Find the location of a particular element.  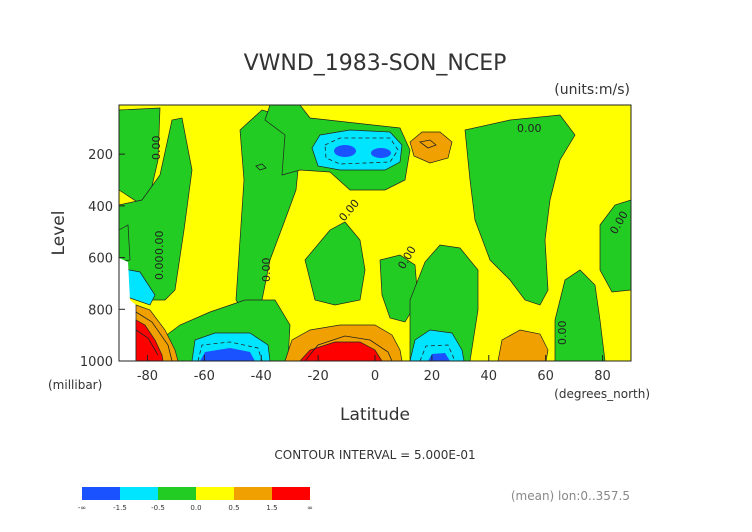

y-tick-label: 800 is located at coordinates (100, 310).